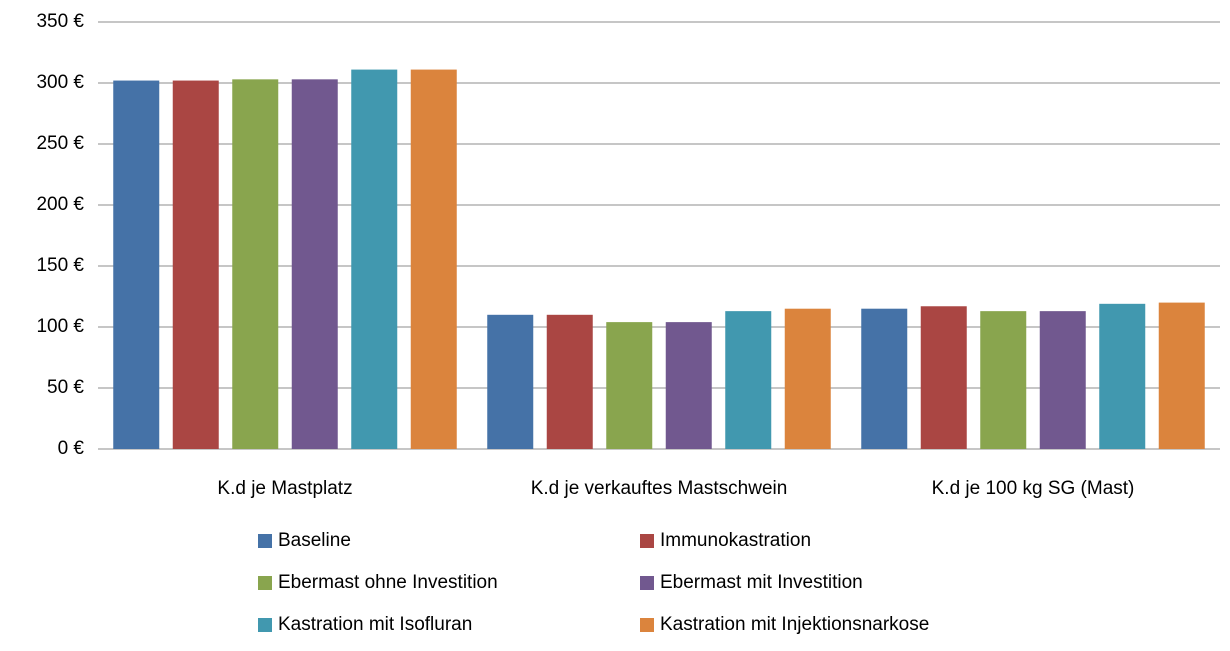 This screenshot has width=1230, height=651. What do you see at coordinates (761, 582) in the screenshot?
I see `legend-label: Ebermast mit Investition` at bounding box center [761, 582].